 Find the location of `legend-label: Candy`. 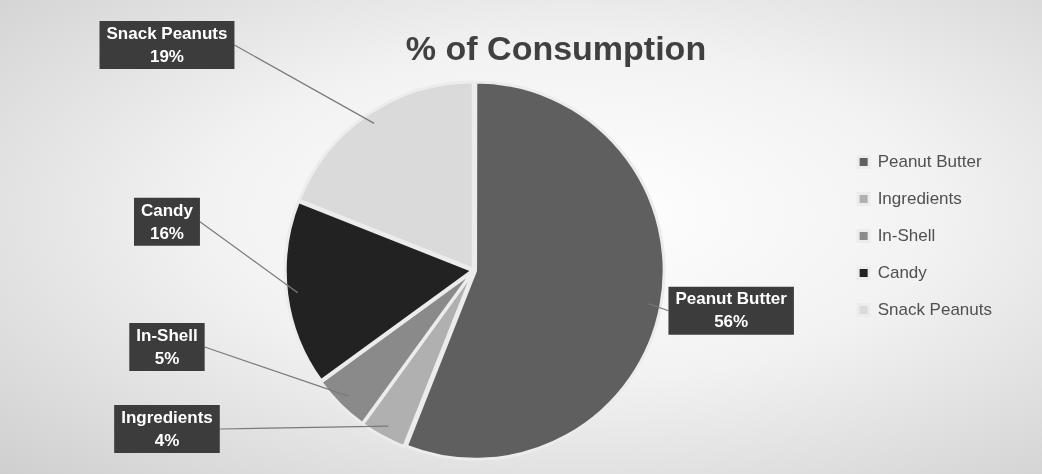

legend-label: Candy is located at coordinates (902, 272).